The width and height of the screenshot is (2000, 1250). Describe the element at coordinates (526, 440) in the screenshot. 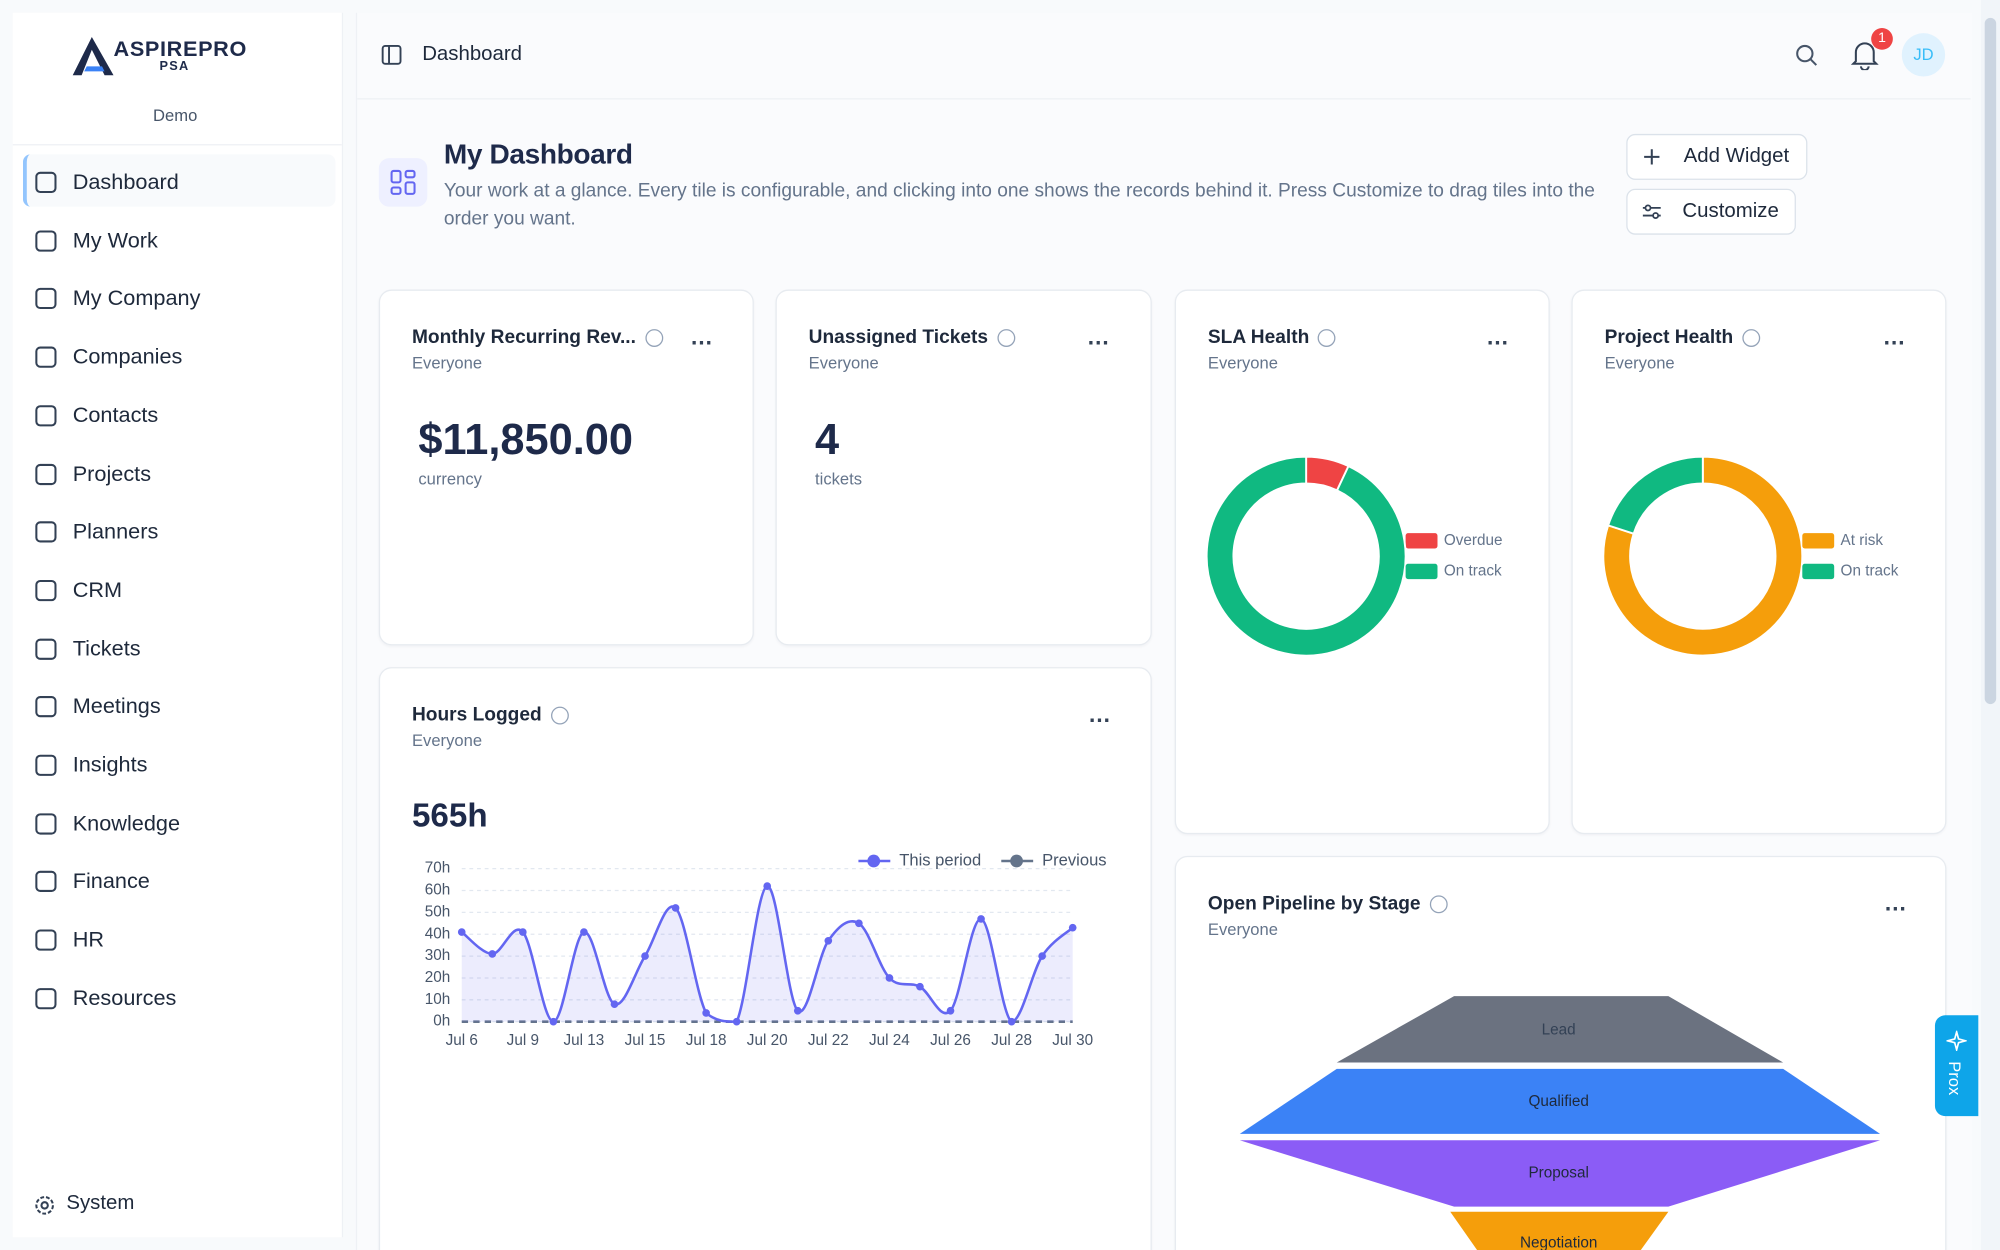

I see `kpi-value: $11,850.00` at that location.